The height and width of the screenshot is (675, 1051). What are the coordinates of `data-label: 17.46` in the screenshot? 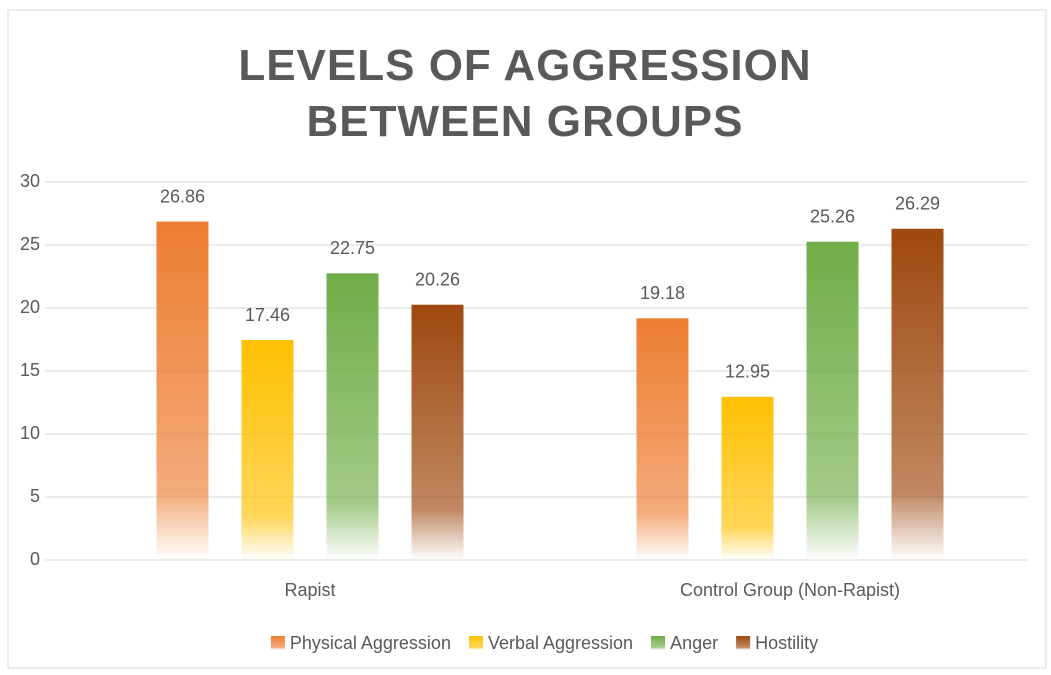 It's located at (267, 315).